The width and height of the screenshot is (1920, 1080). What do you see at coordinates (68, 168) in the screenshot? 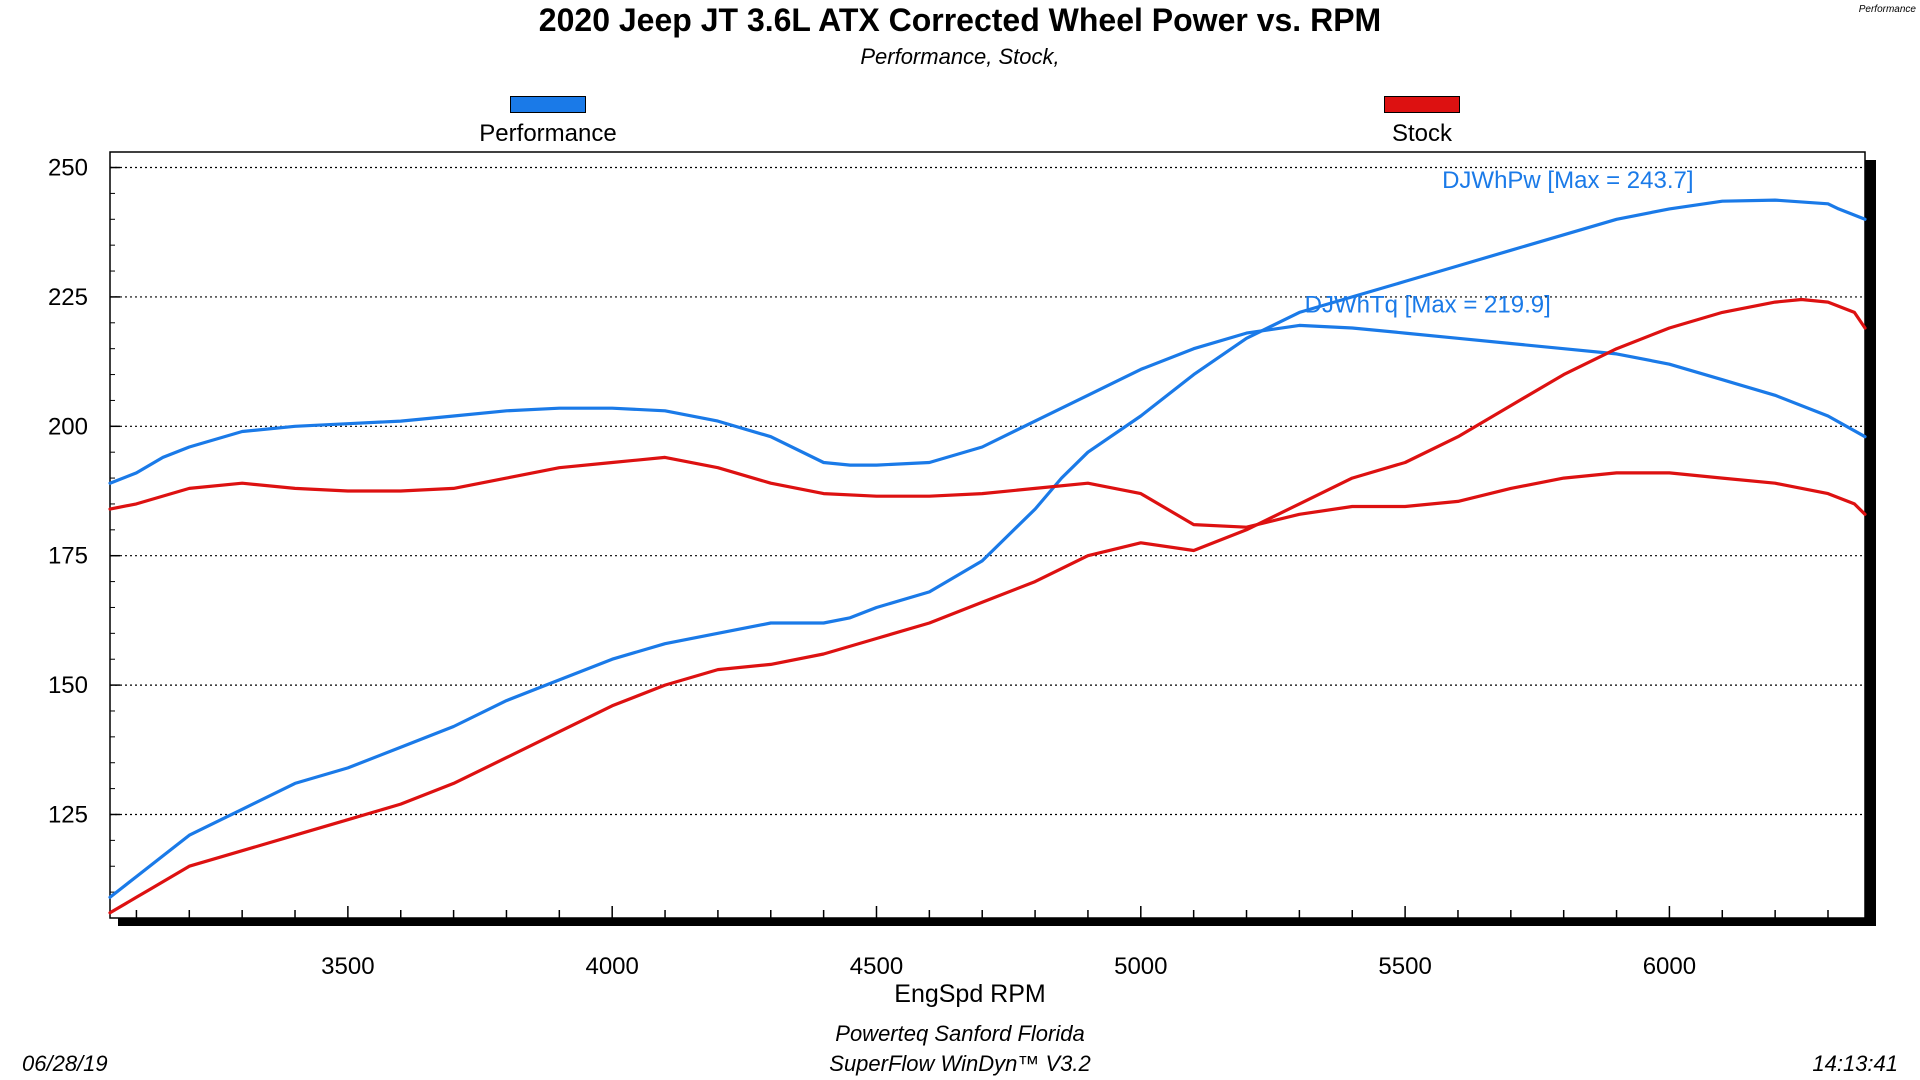
I see `ytick-label-250: 250` at bounding box center [68, 168].